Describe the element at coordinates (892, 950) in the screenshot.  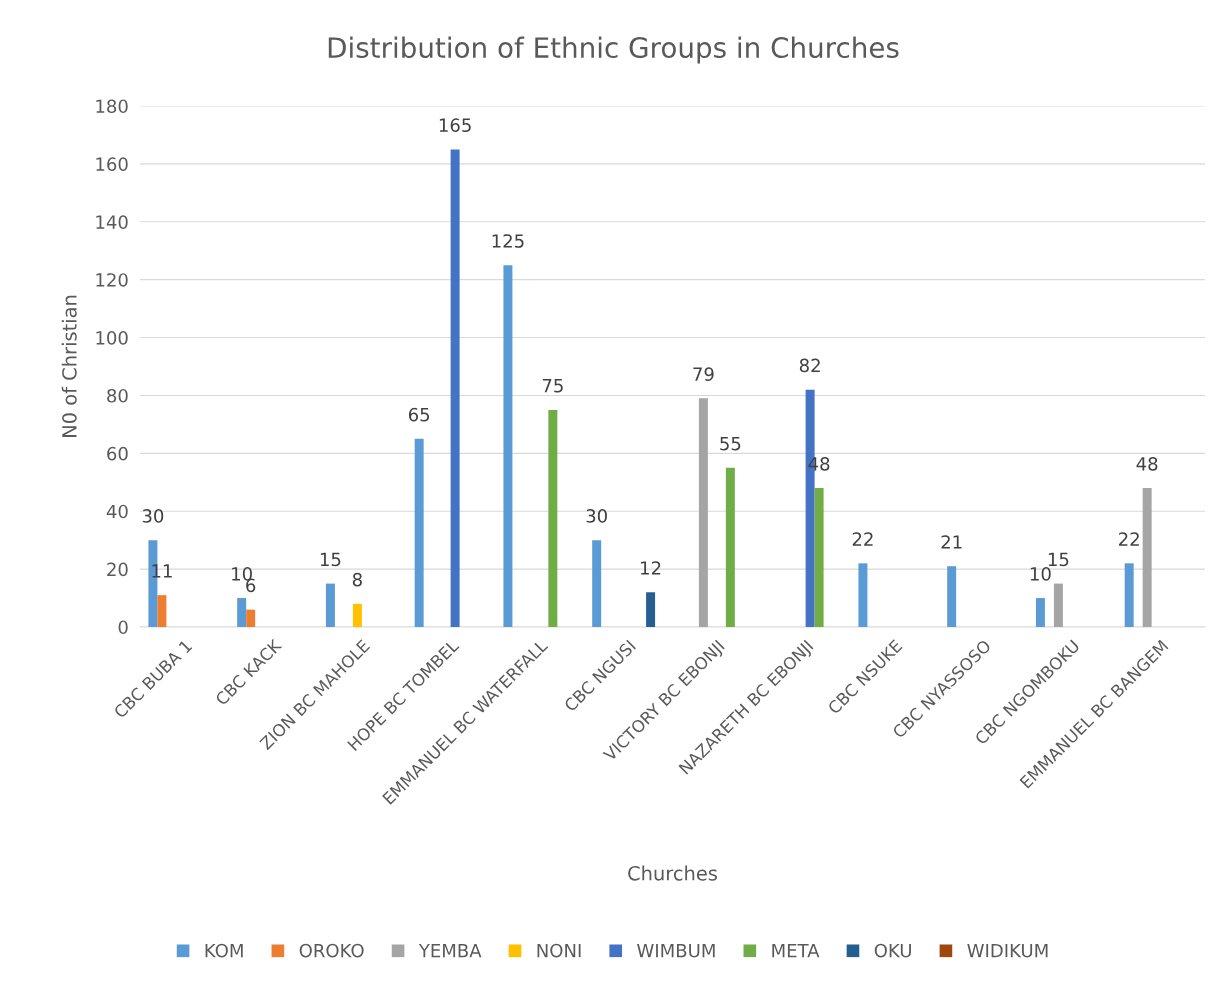
I see `legend-label: OKU` at that location.